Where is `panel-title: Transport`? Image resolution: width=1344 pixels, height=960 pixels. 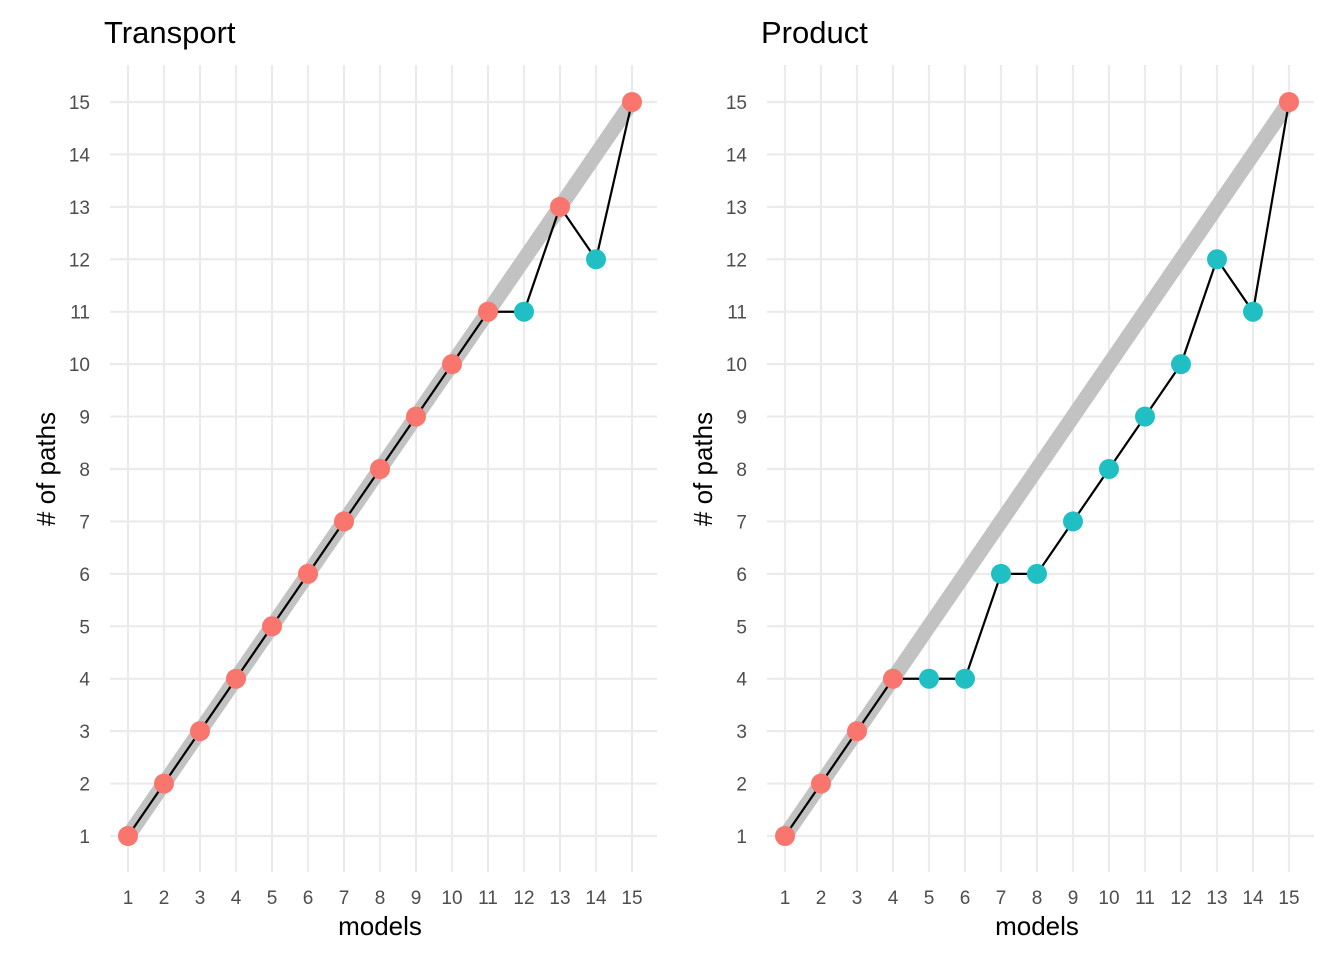
panel-title: Transport is located at coordinates (170, 32).